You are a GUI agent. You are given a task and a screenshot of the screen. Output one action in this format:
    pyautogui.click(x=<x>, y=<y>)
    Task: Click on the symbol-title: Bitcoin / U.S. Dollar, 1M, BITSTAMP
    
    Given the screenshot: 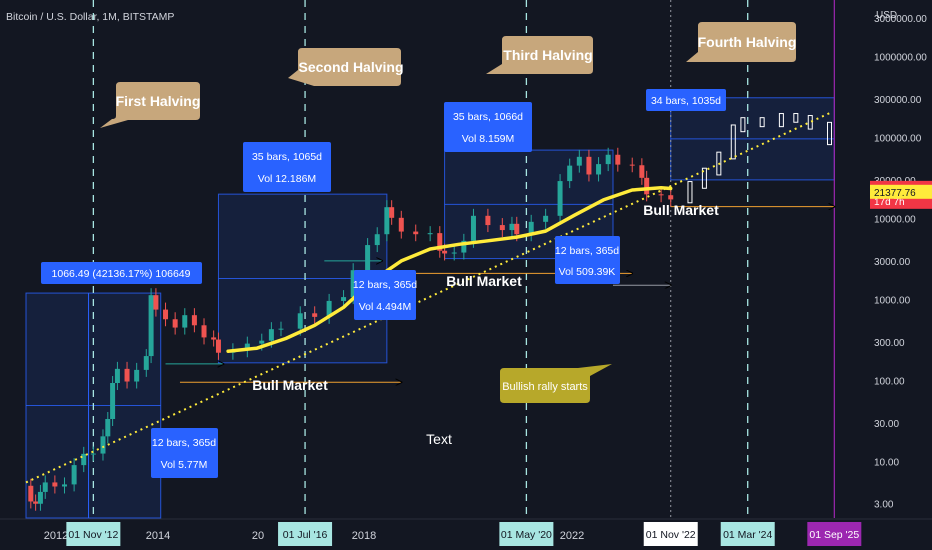 What is the action you would take?
    pyautogui.click(x=90, y=17)
    